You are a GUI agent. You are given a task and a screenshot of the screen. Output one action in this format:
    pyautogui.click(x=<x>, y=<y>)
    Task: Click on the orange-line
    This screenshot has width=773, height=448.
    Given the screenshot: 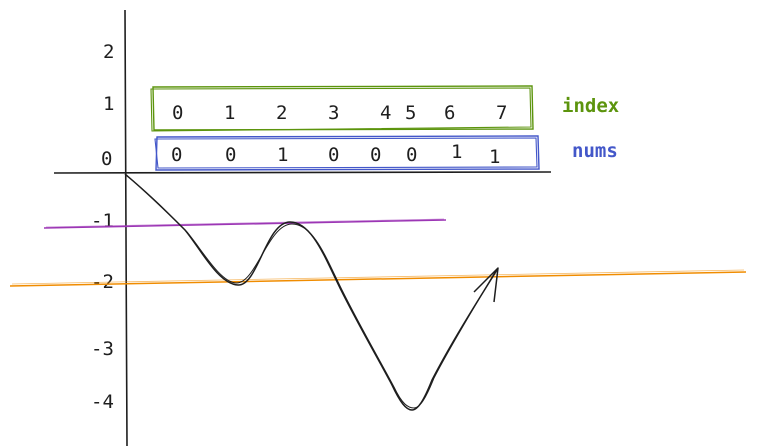 What is the action you would take?
    pyautogui.click(x=378, y=279)
    